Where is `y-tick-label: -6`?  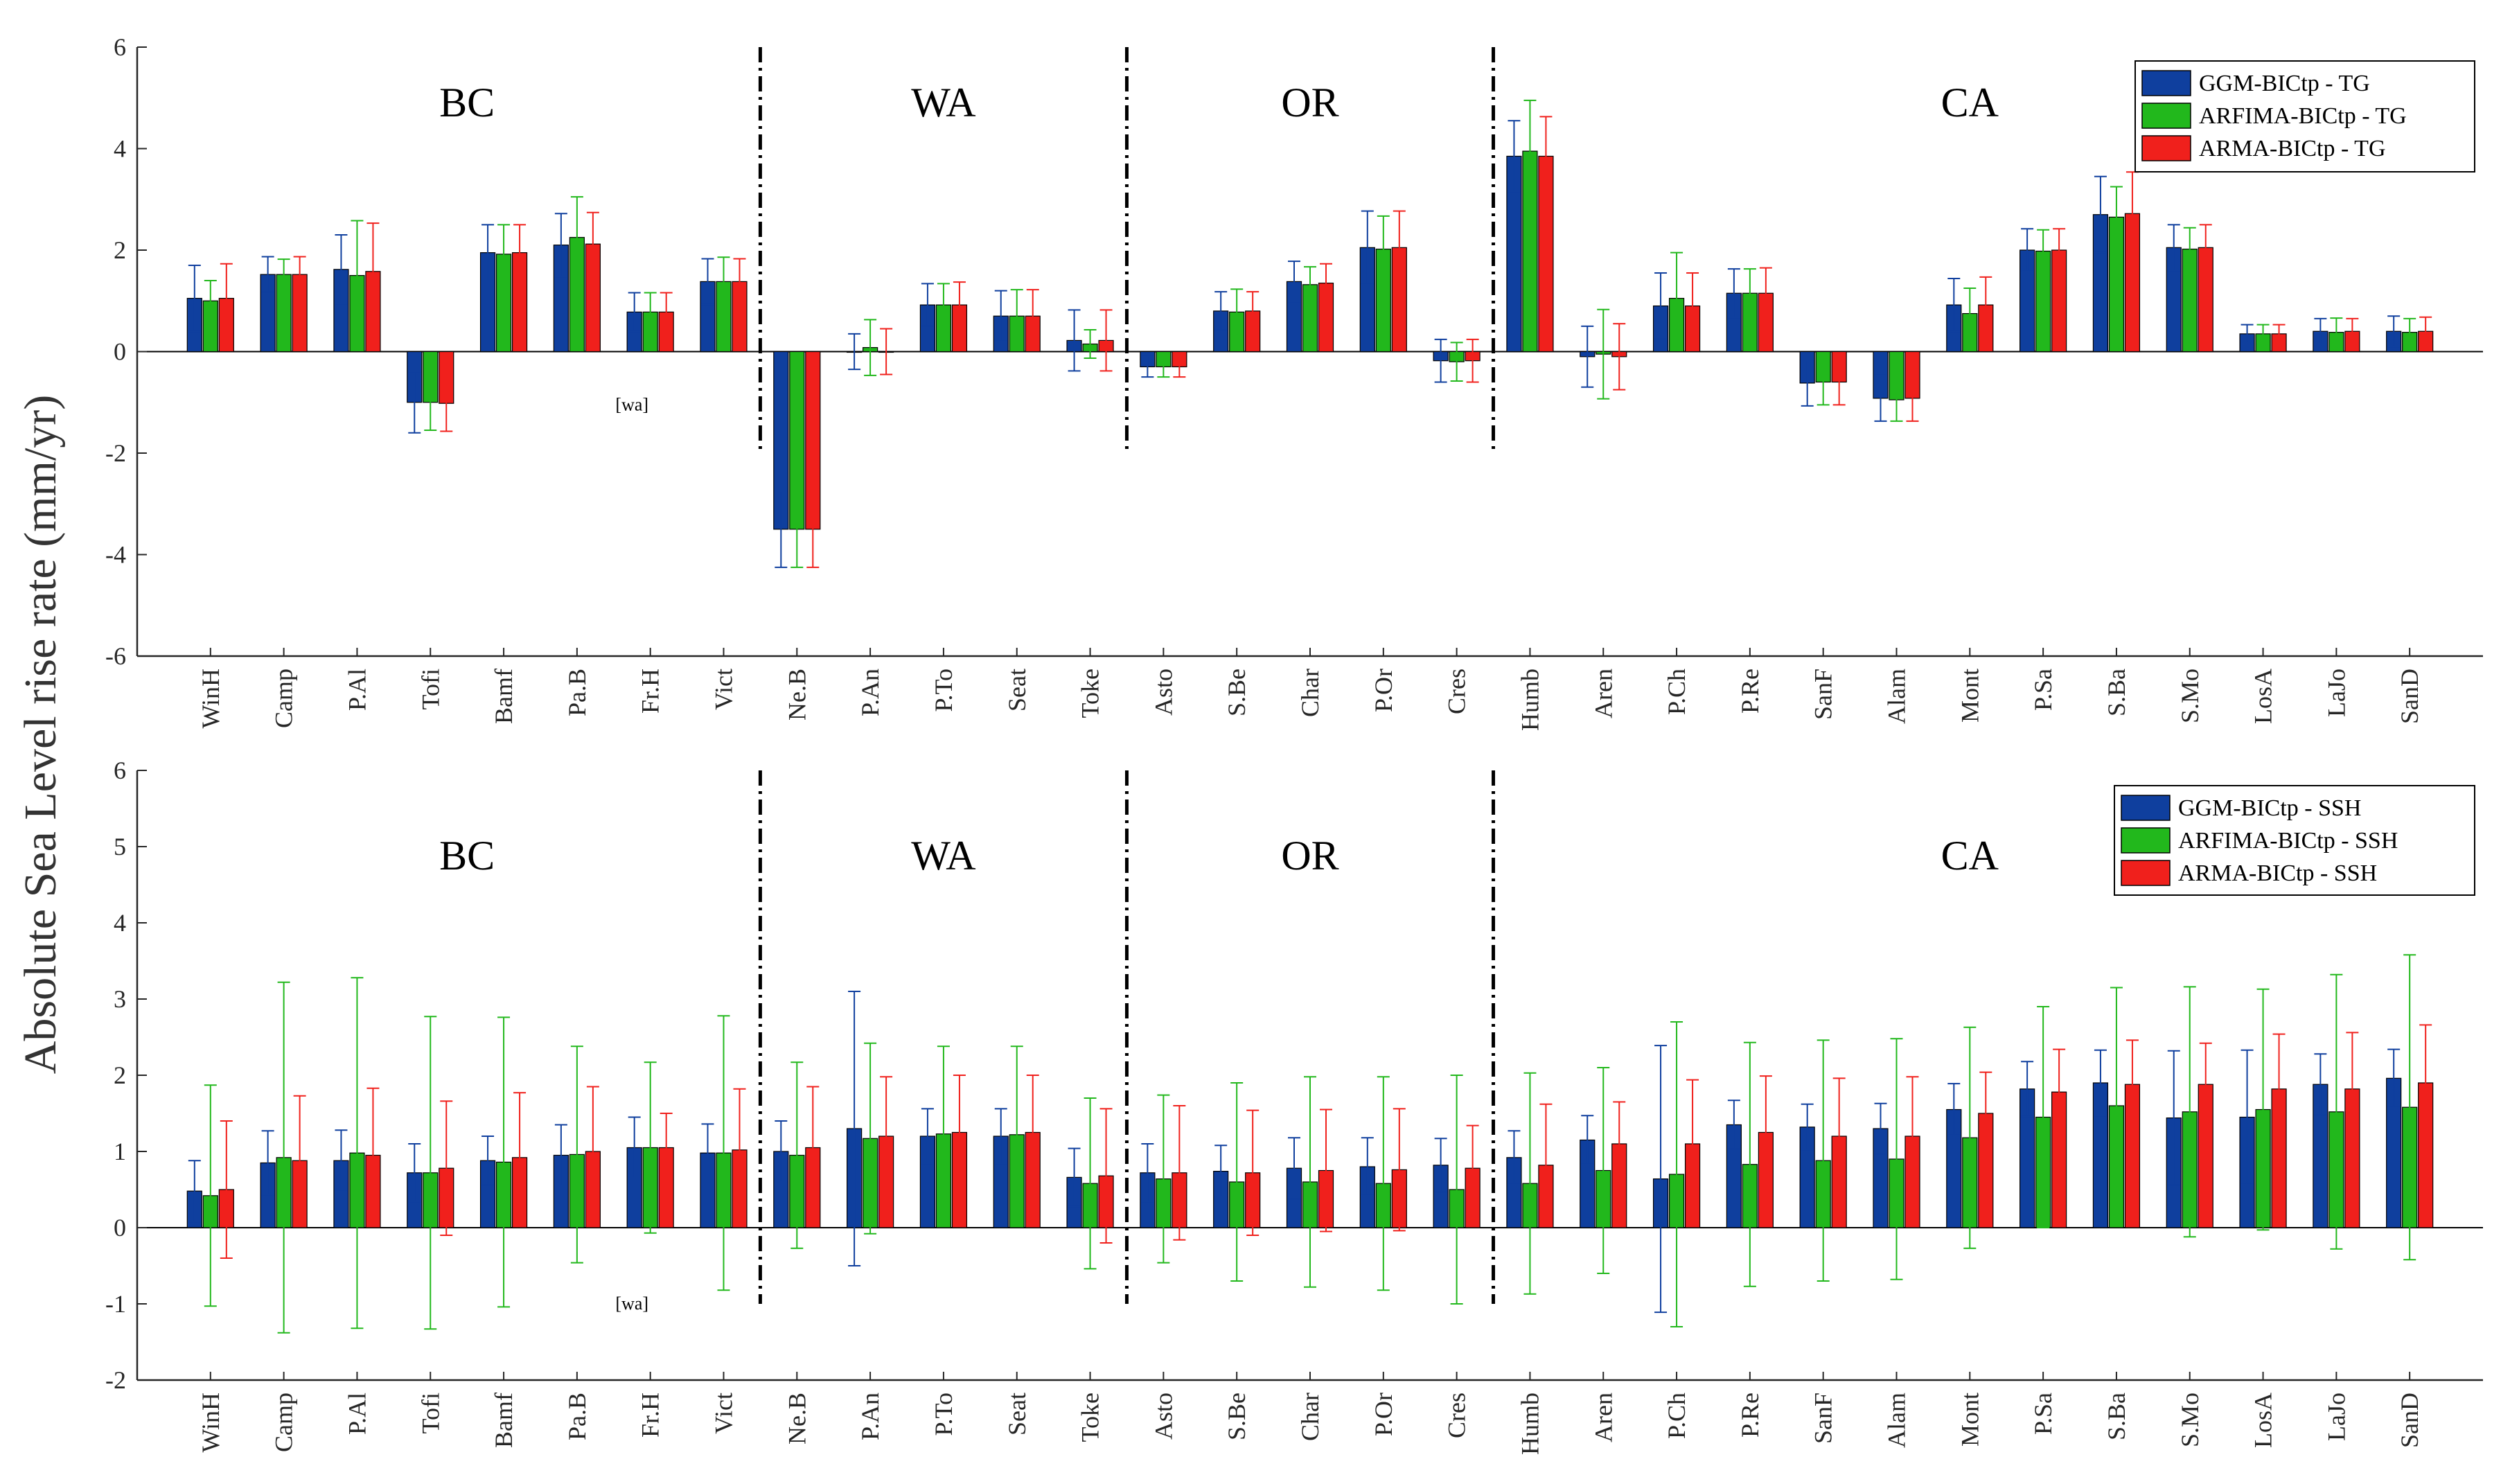
y-tick-label: -6 is located at coordinates (115, 656).